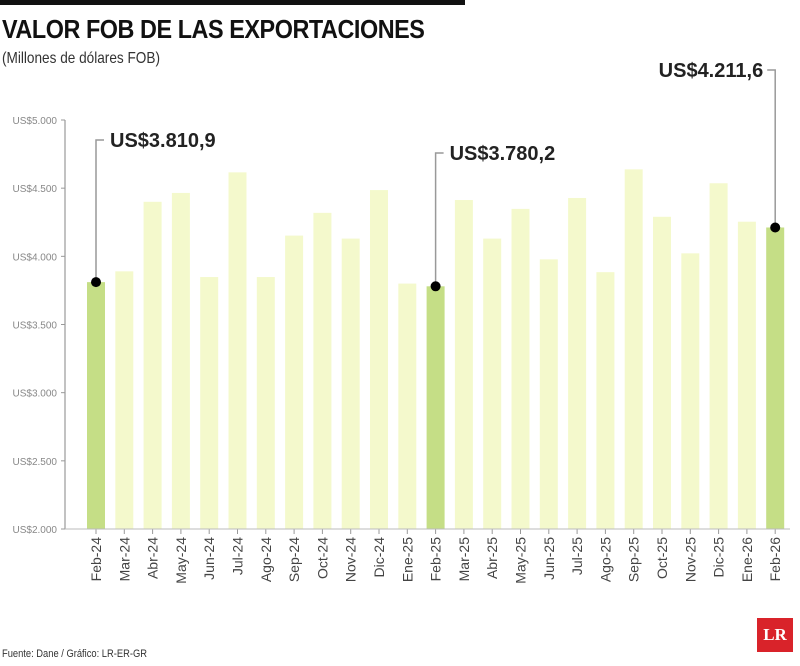 The width and height of the screenshot is (800, 666). I want to click on x-tick-label: Nov-25, so click(690, 559).